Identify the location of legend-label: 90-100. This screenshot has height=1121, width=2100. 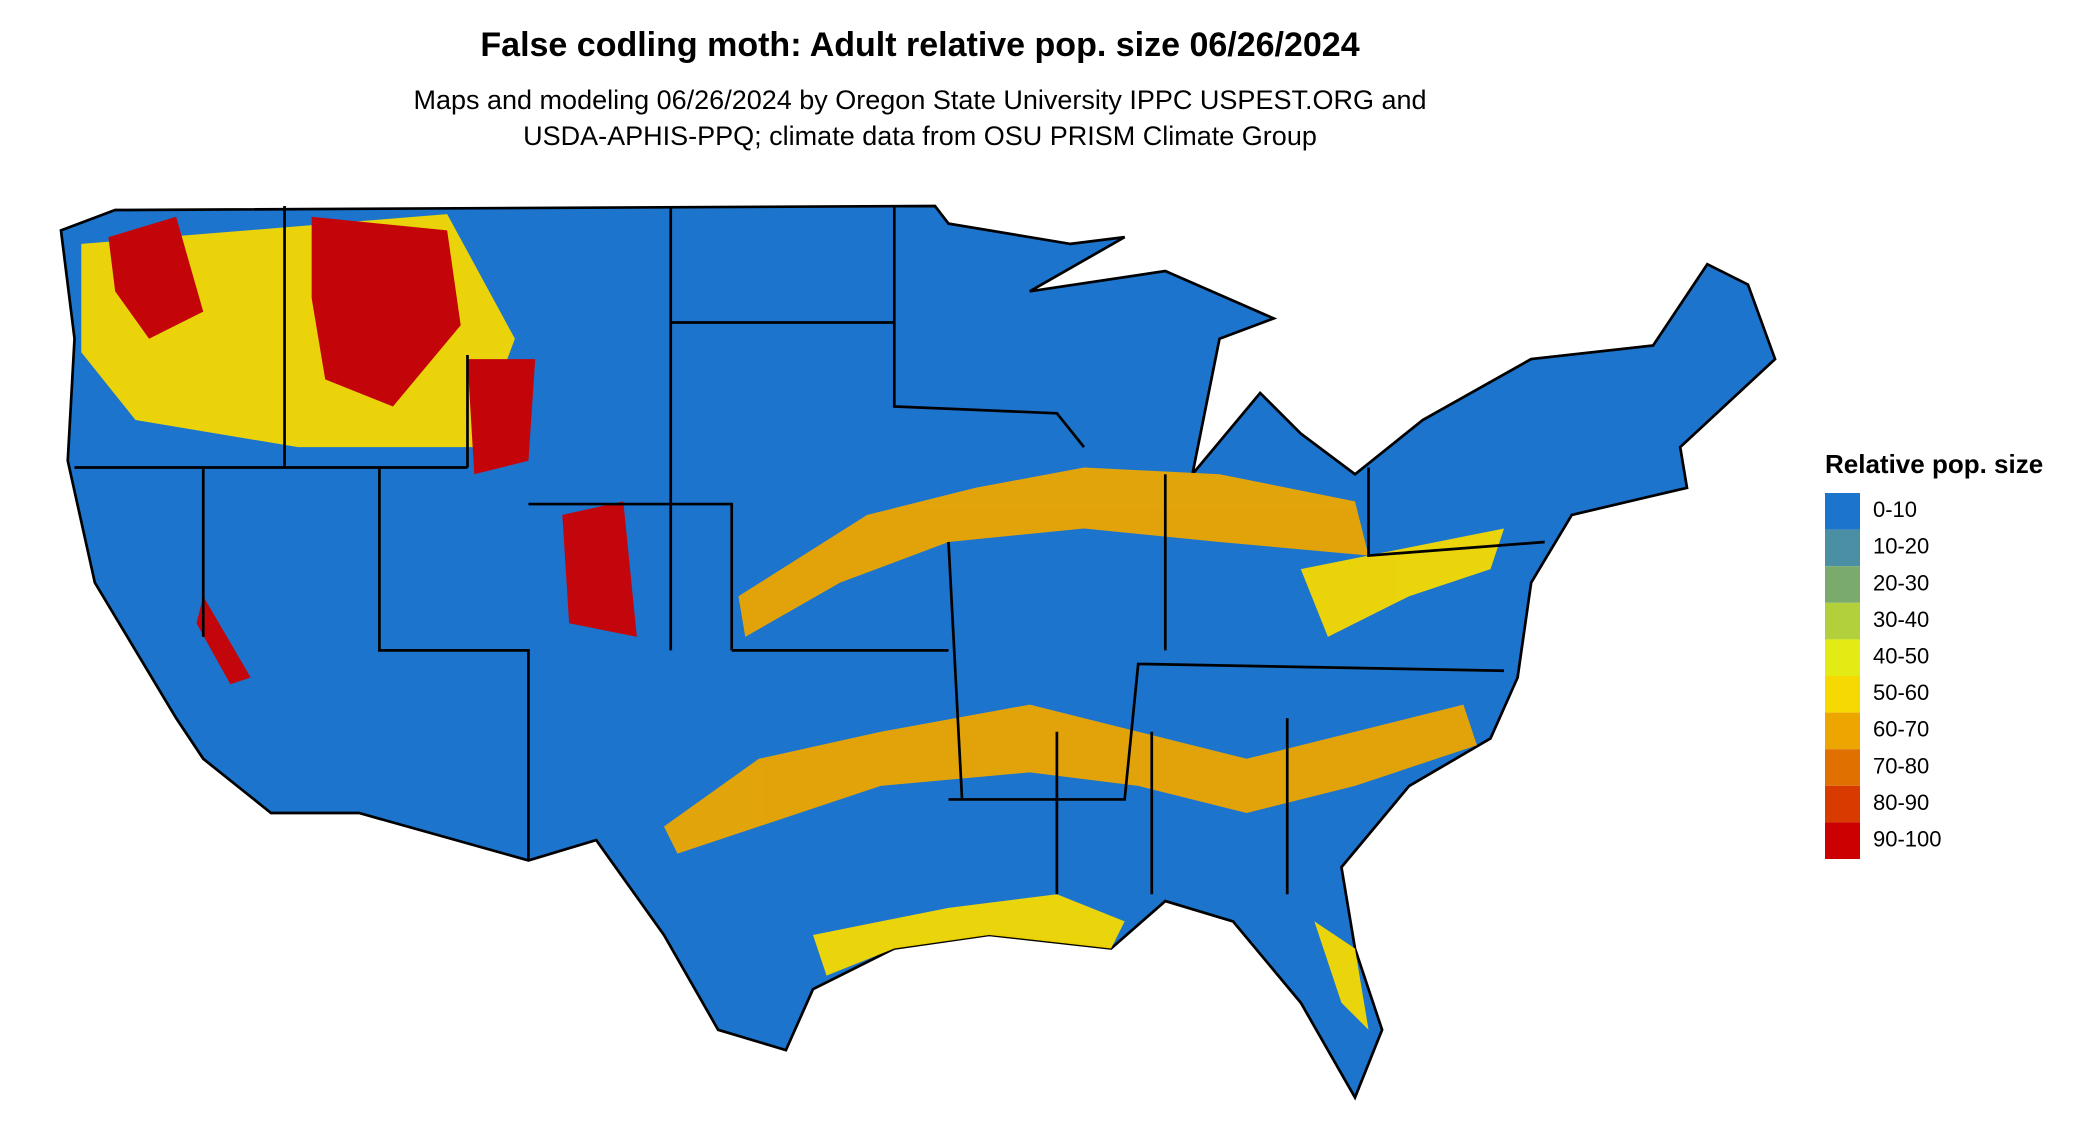
(1907, 839).